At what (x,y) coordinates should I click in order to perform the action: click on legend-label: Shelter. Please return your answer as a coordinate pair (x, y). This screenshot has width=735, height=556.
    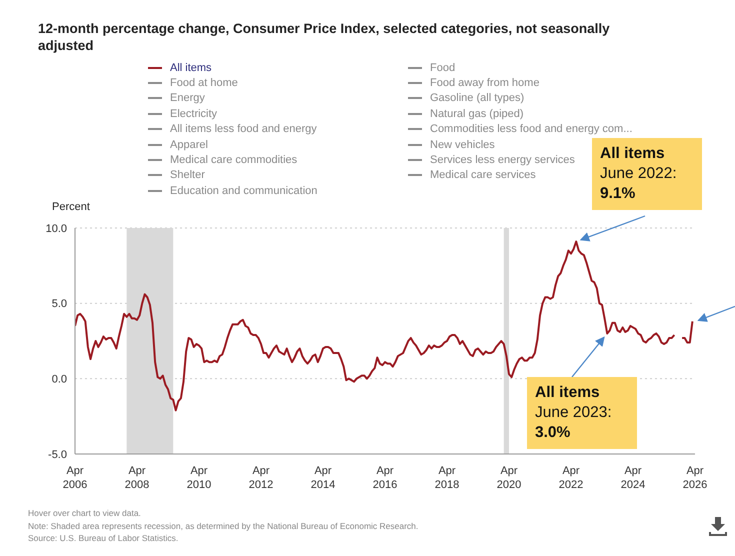
    Looking at the image, I should click on (187, 176).